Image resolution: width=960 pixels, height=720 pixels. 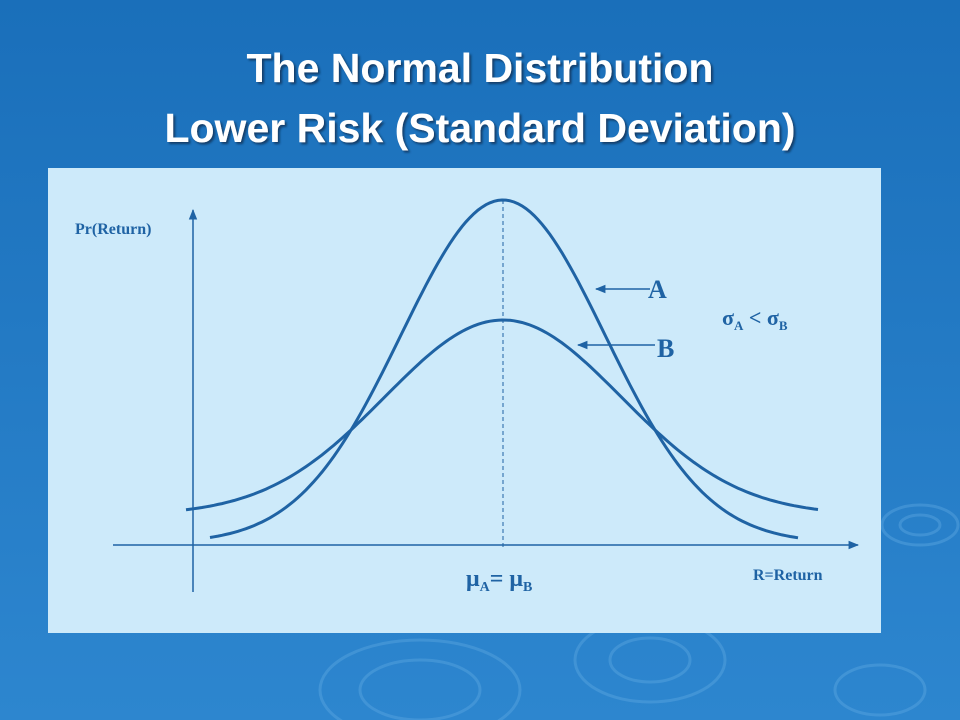 I want to click on mean-relation: μA= μB, so click(x=499, y=580).